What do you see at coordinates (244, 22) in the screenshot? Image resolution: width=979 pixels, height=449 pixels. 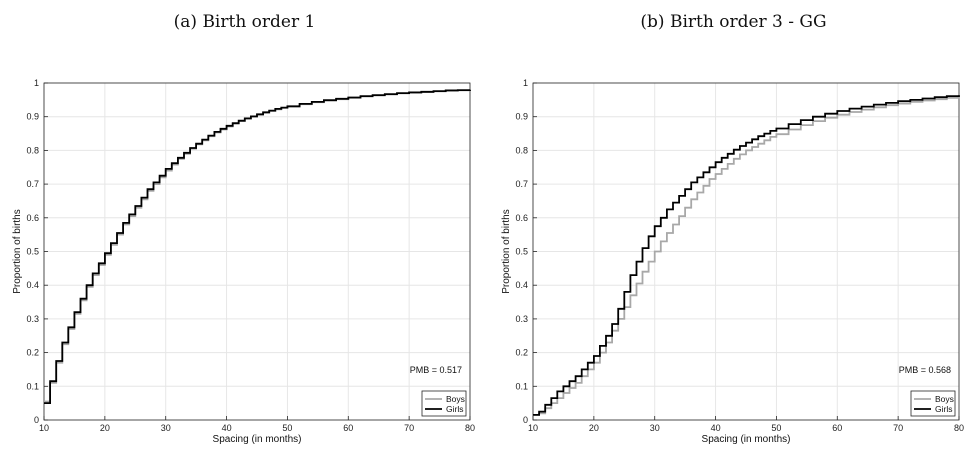 I see `chart-title-a: (a) Birth order 1` at bounding box center [244, 22].